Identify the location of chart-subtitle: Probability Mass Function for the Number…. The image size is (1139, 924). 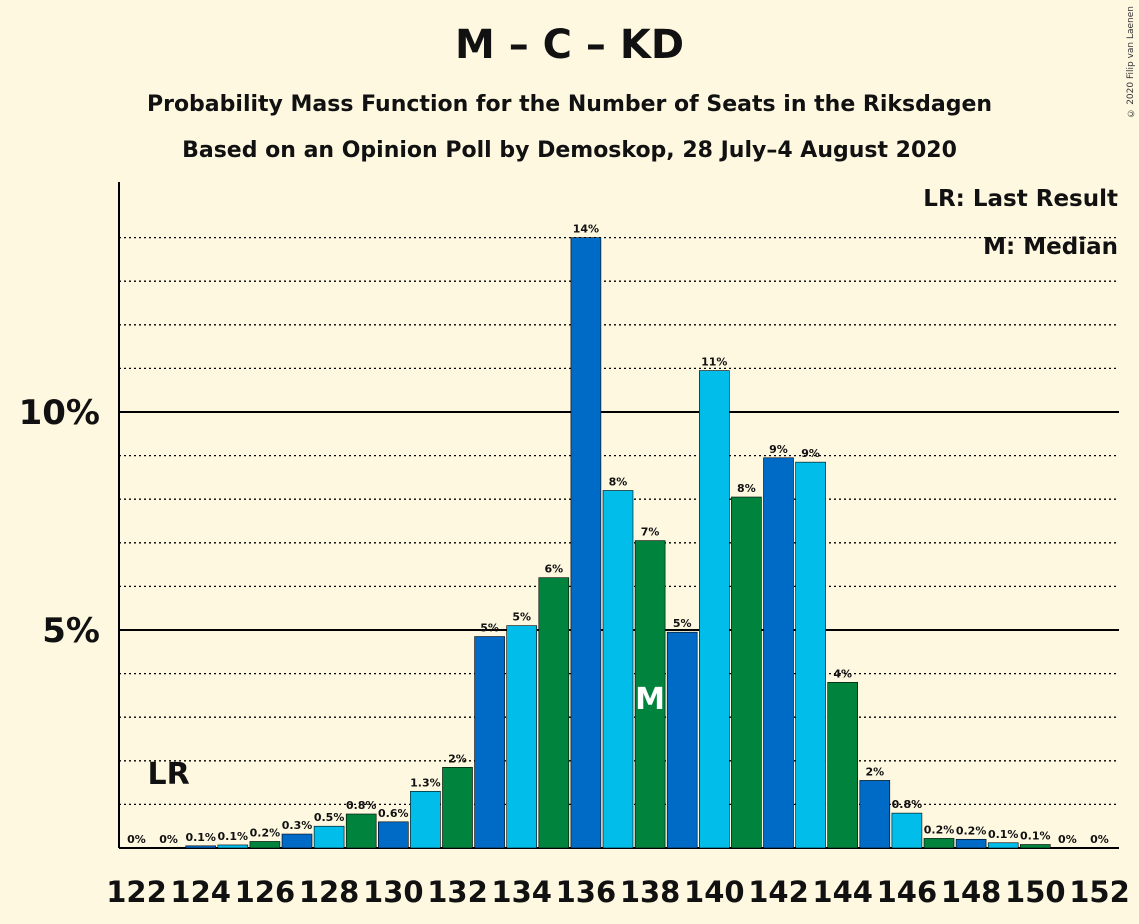
(569, 104).